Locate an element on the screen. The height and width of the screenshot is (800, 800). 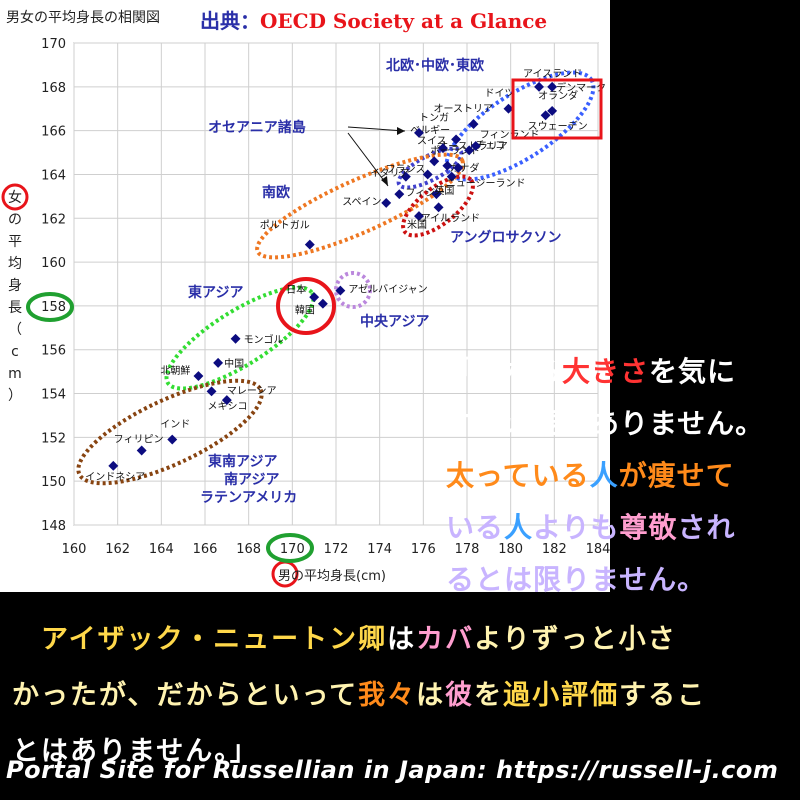
point-label: モンゴル is located at coordinates (264, 339).